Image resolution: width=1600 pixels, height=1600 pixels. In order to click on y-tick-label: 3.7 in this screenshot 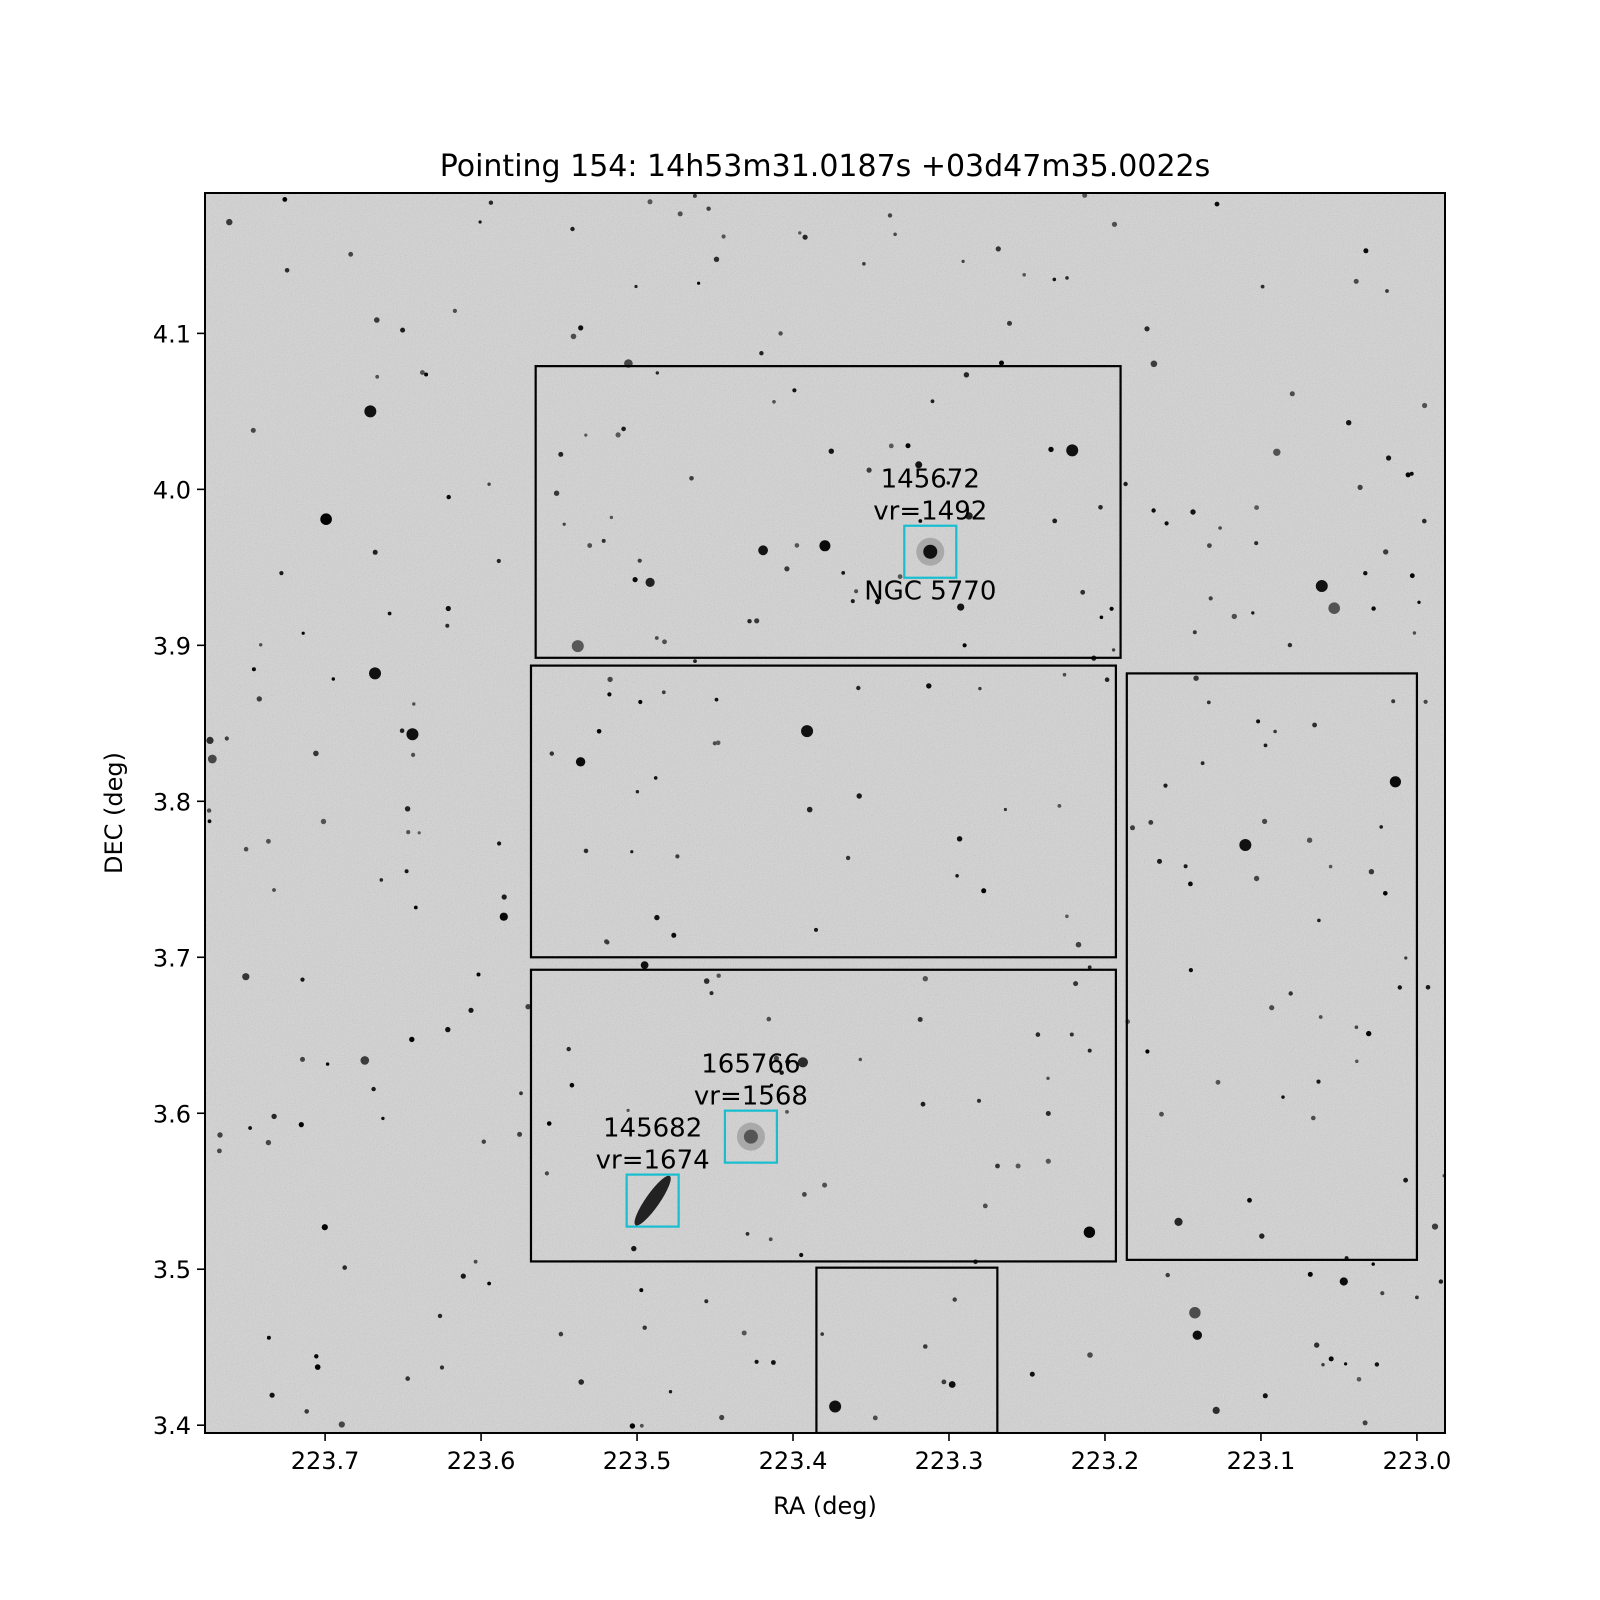, I will do `click(172, 958)`.